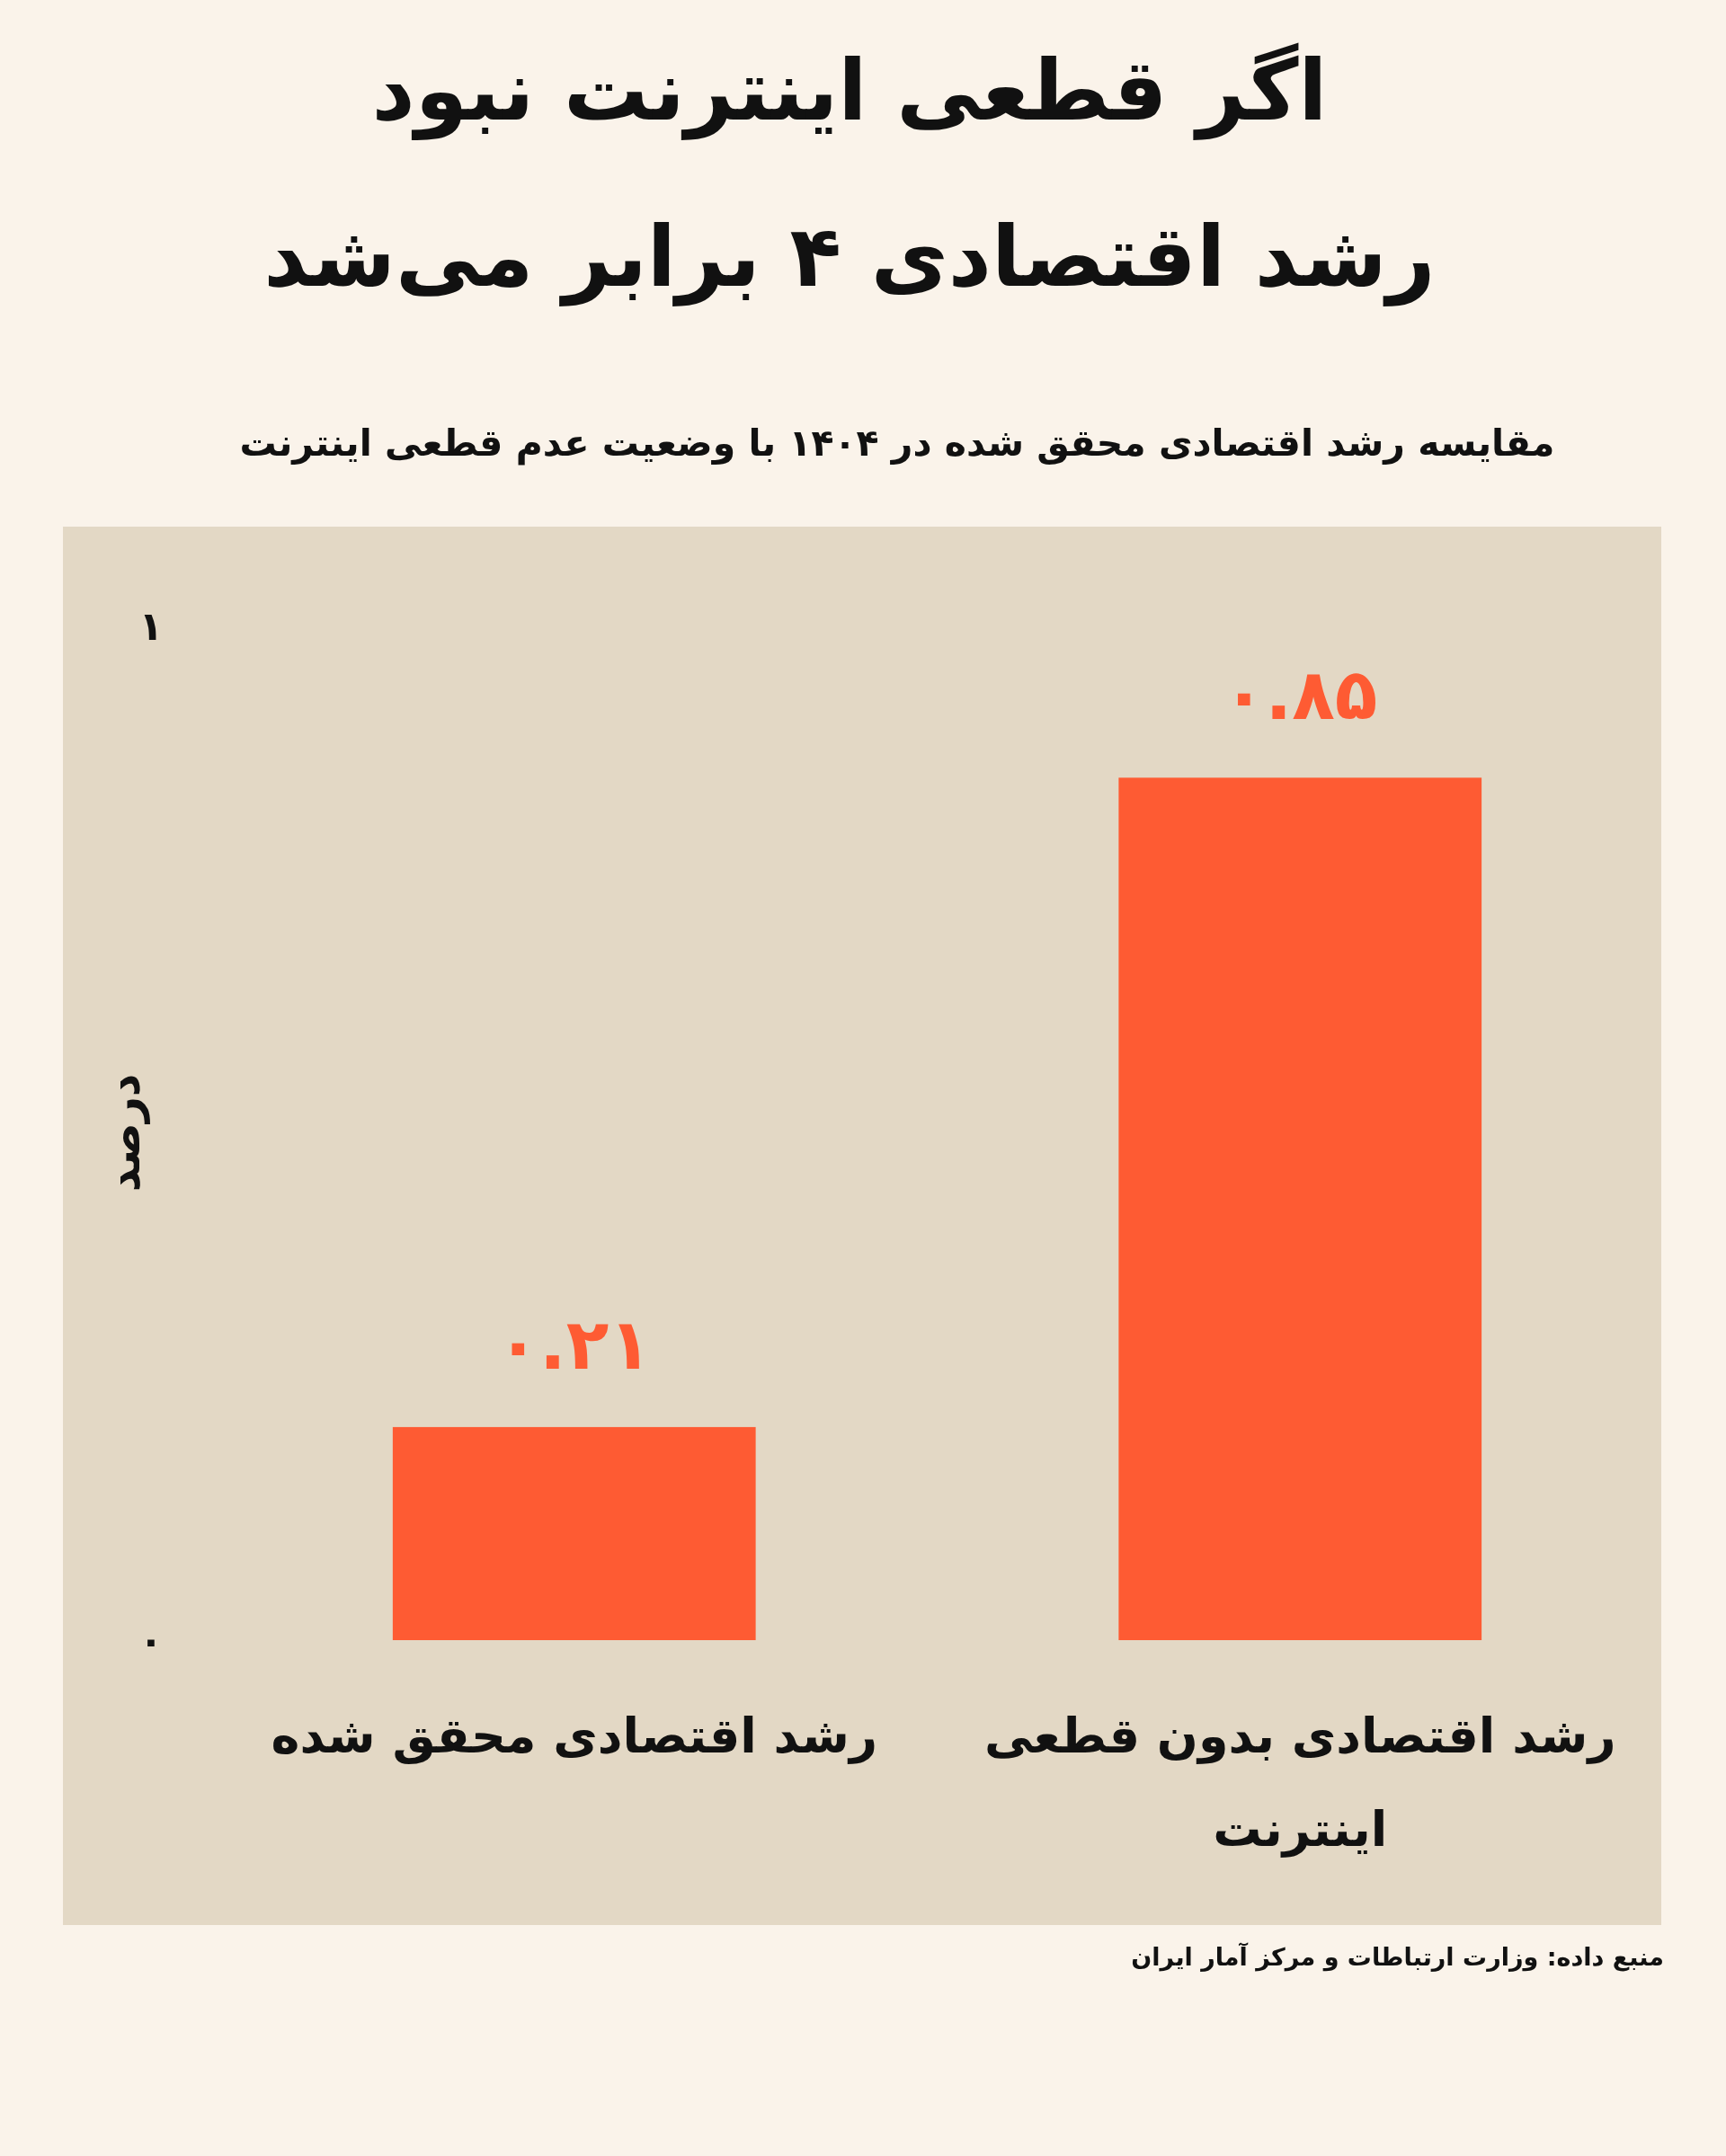  What do you see at coordinates (1299, 1783) in the screenshot?
I see `x-tick-label: رشد اقتصادی بدون قطعی اینترنت` at bounding box center [1299, 1783].